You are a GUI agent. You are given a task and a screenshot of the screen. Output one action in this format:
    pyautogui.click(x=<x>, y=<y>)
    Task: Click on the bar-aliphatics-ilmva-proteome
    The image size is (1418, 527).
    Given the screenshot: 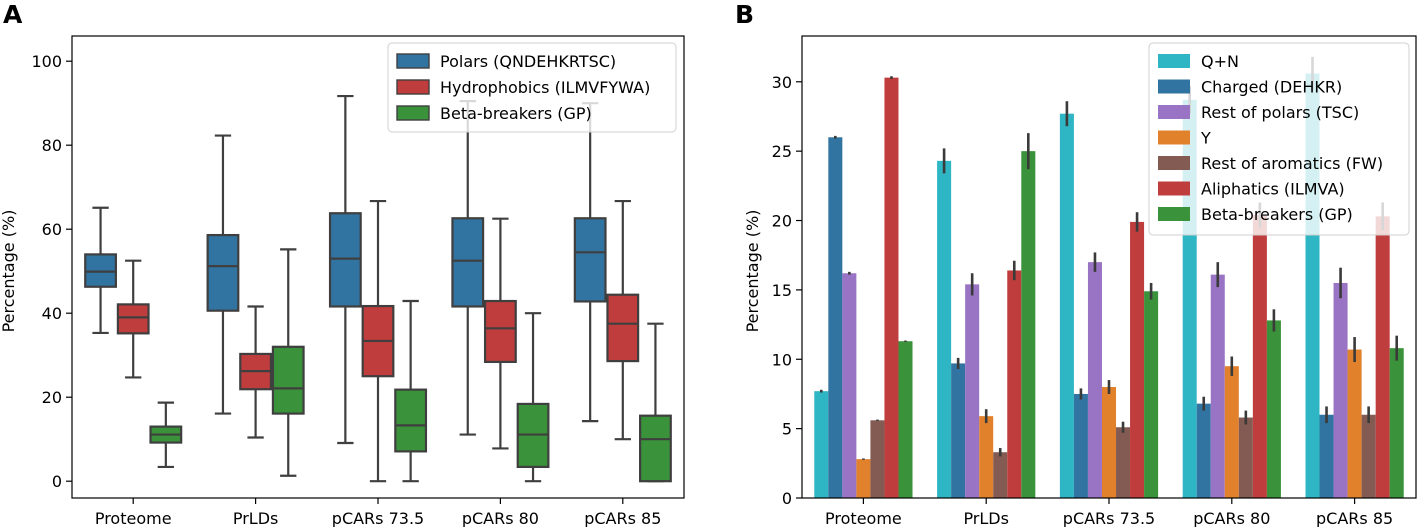 What is the action you would take?
    pyautogui.click(x=891, y=288)
    